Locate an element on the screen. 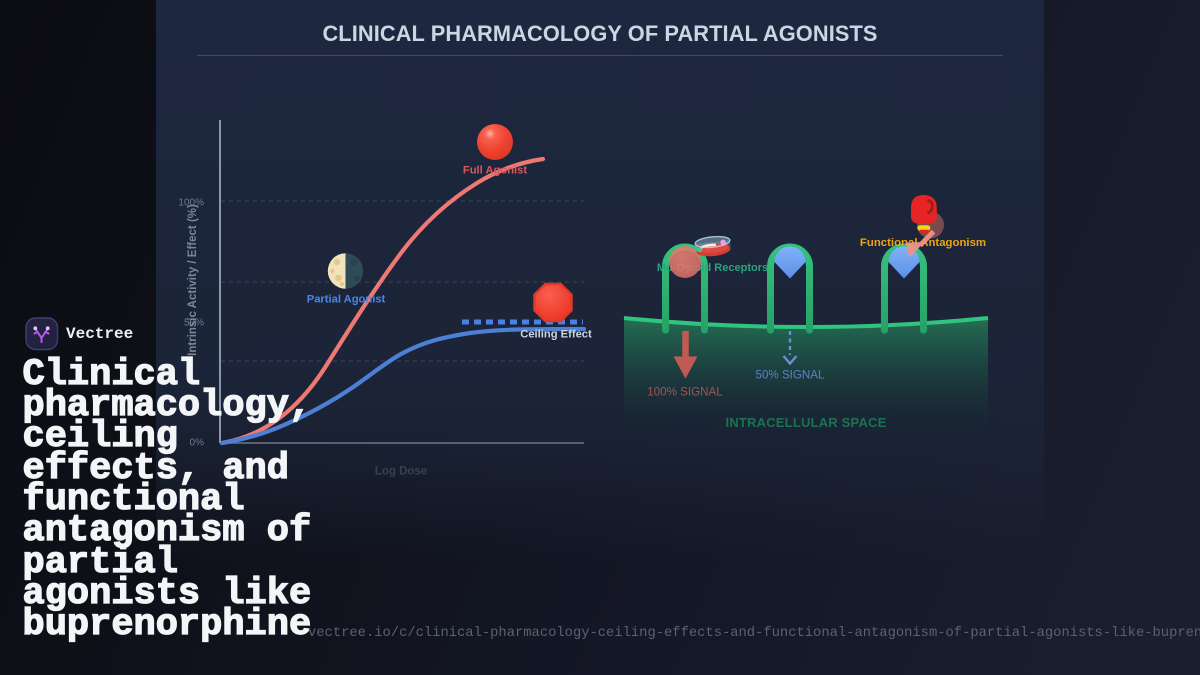  svg-text: Full Agonist is located at coordinates (495, 171).